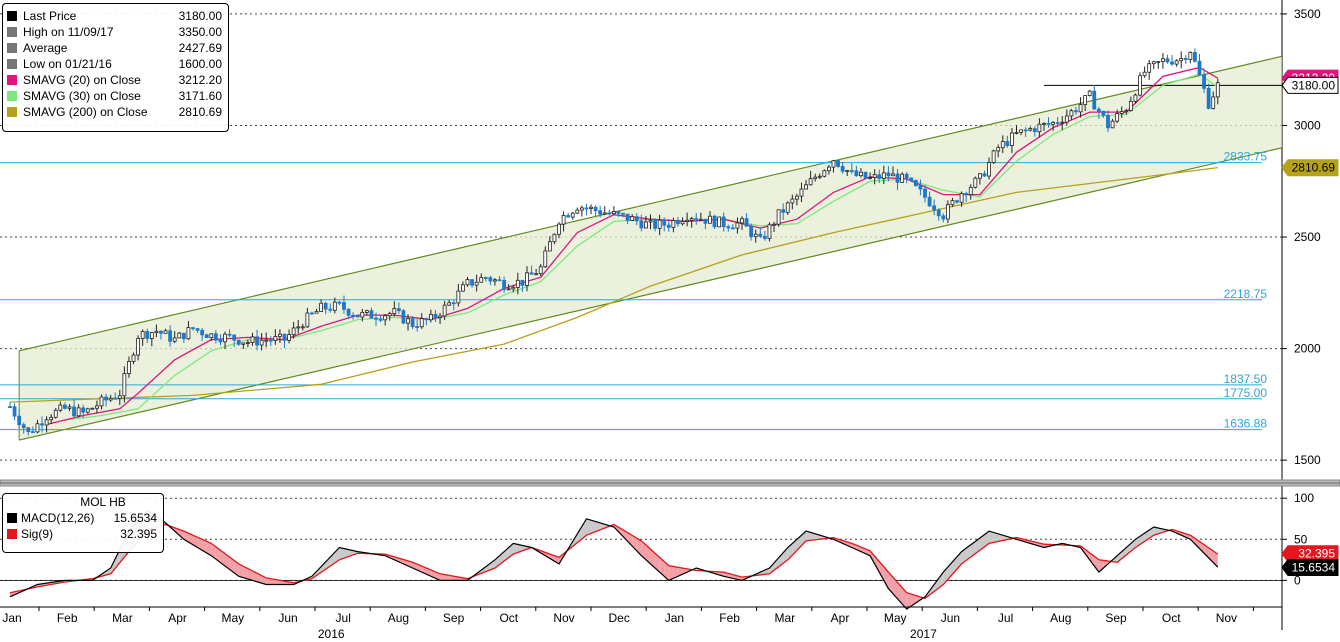  What do you see at coordinates (67, 64) in the screenshot?
I see `legend-label: Low on 01/21/16` at bounding box center [67, 64].